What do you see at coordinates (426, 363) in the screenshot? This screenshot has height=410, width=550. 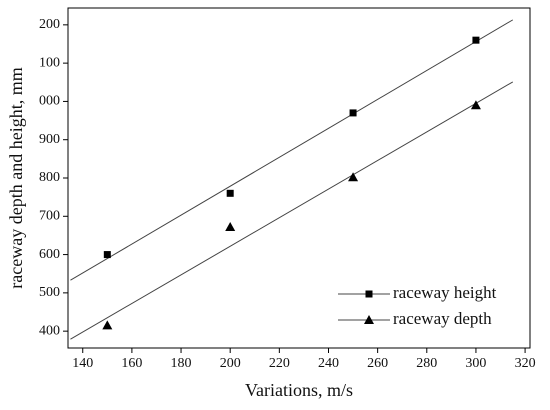 I see `x-tick-label: 280` at bounding box center [426, 363].